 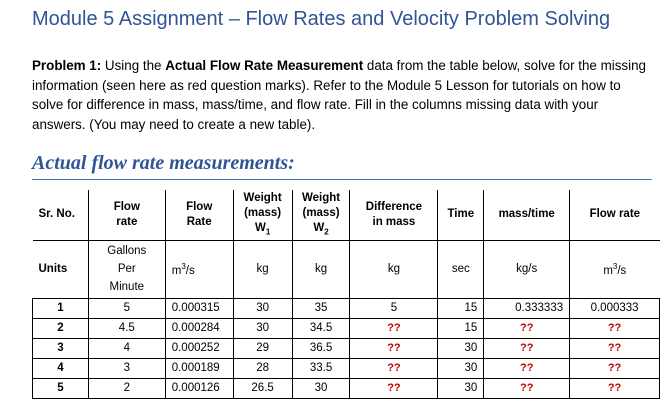 What do you see at coordinates (614, 269) in the screenshot?
I see `units-m3s-flow: m3/s` at bounding box center [614, 269].